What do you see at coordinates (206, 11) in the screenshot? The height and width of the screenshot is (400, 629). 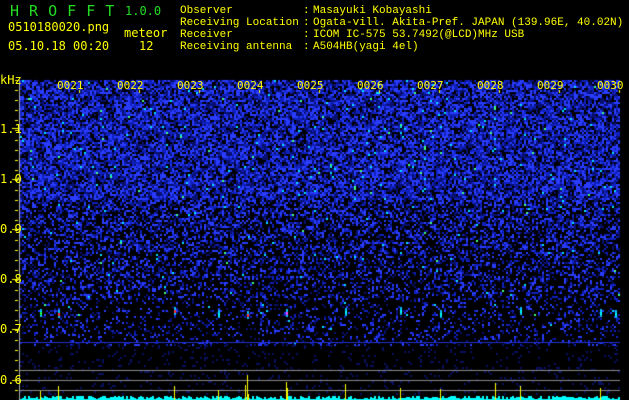 I see `info-label: Observer` at bounding box center [206, 11].